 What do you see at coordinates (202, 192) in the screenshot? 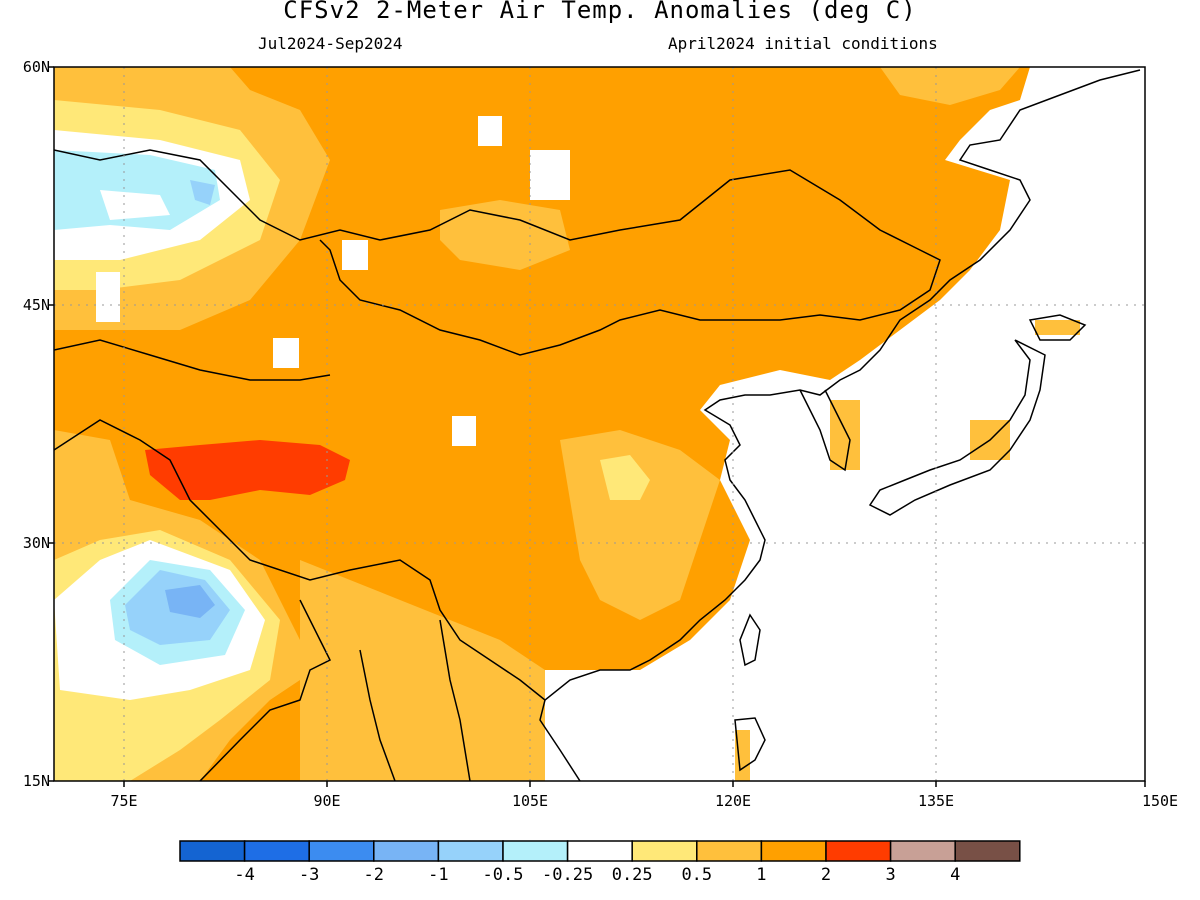
I see `field-minus-0.5-nw` at bounding box center [202, 192].